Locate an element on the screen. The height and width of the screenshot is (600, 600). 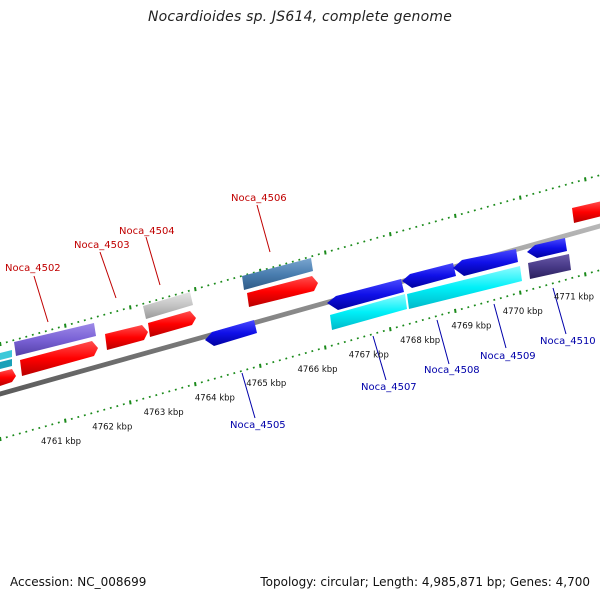
gene-label: Noca_4504 is located at coordinates (147, 231).